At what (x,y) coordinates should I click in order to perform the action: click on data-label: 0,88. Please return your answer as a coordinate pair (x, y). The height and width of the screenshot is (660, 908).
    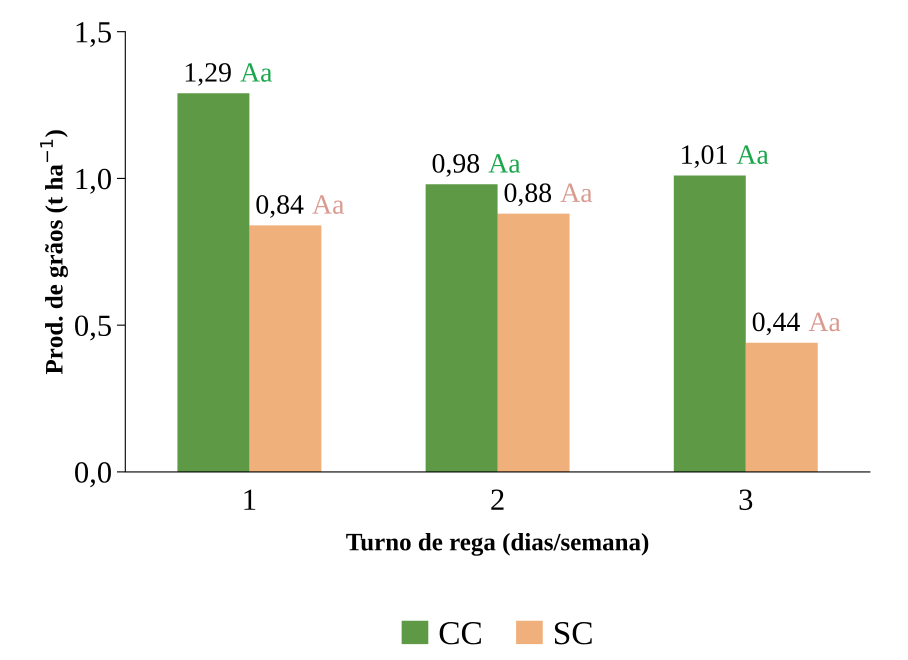
    Looking at the image, I should click on (528, 194).